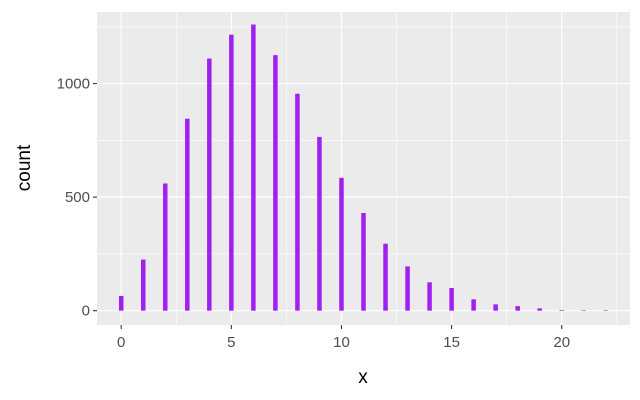 The width and height of the screenshot is (640, 400). Describe the element at coordinates (231, 342) in the screenshot. I see `x-tick-label: 5` at that location.